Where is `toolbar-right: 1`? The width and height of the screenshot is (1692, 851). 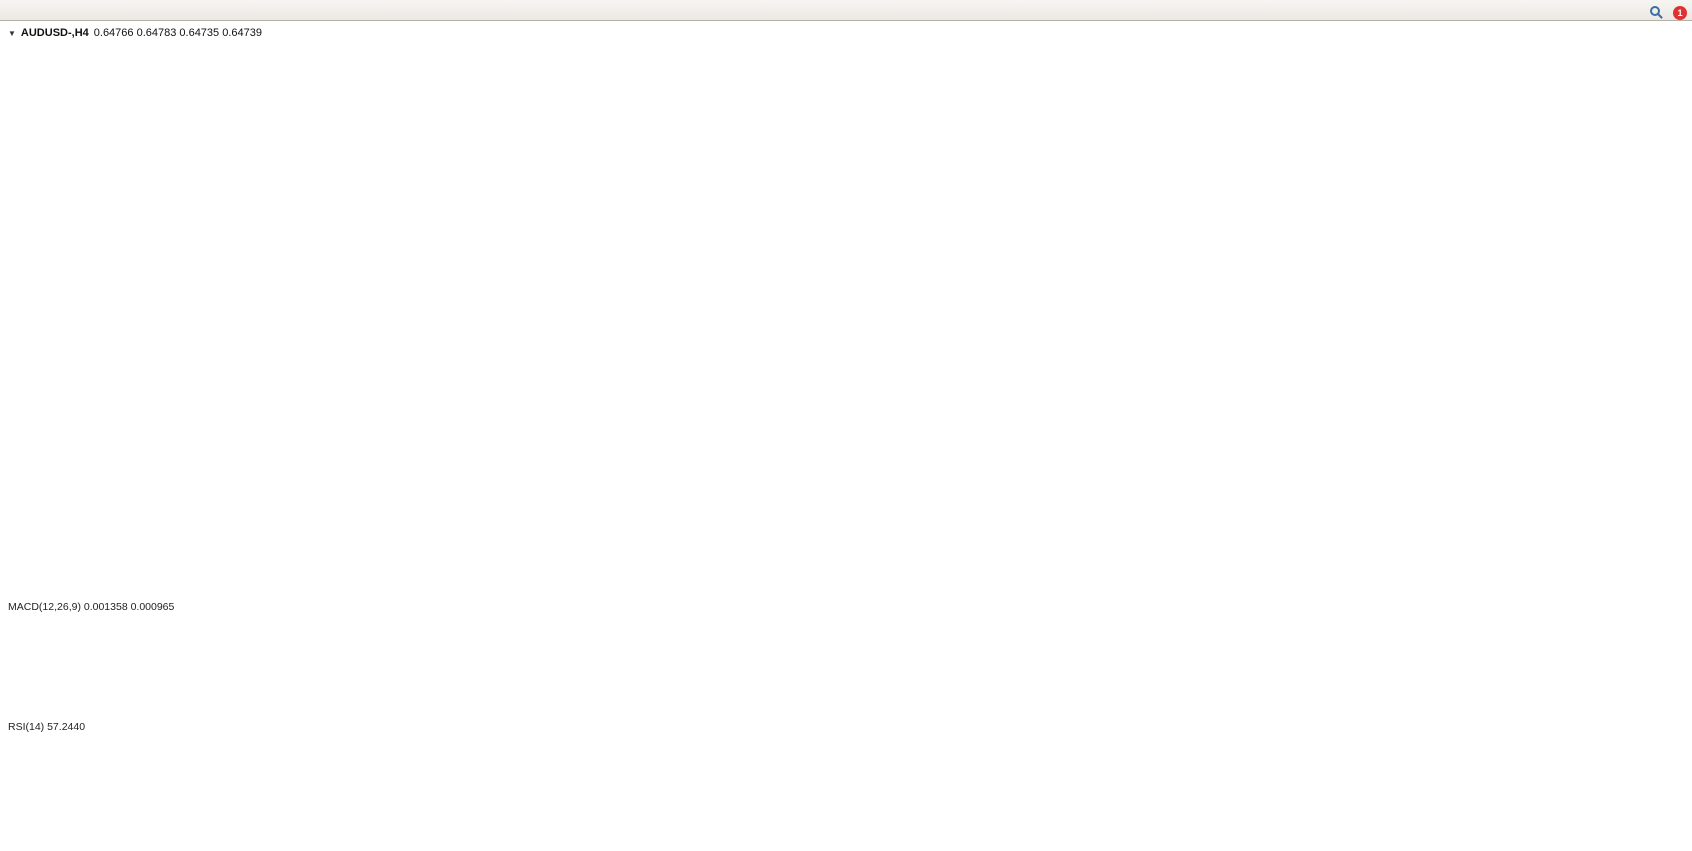
toolbar-right: 1 is located at coordinates (1666, 12).